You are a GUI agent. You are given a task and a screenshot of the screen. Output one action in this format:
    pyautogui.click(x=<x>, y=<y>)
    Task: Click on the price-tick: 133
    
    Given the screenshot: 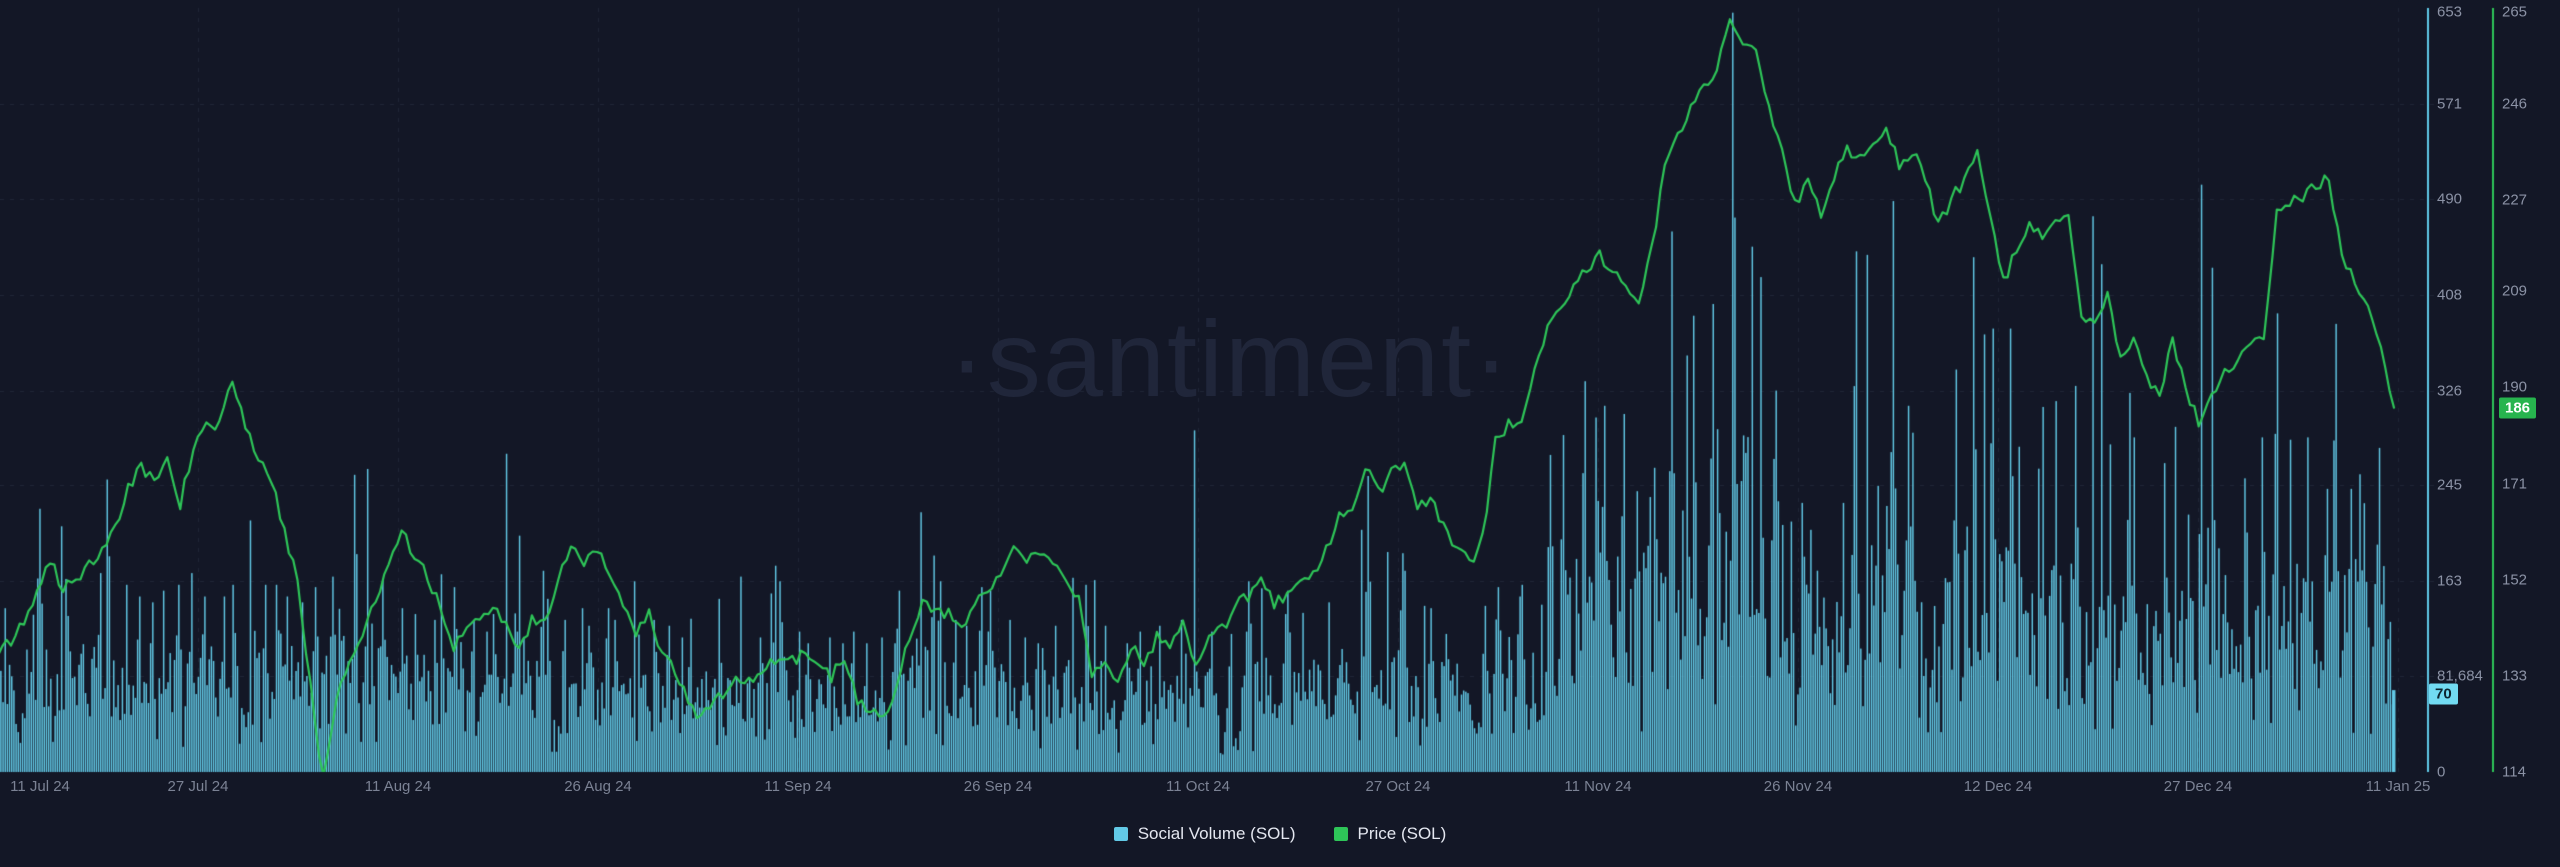 What is the action you would take?
    pyautogui.click(x=2515, y=676)
    